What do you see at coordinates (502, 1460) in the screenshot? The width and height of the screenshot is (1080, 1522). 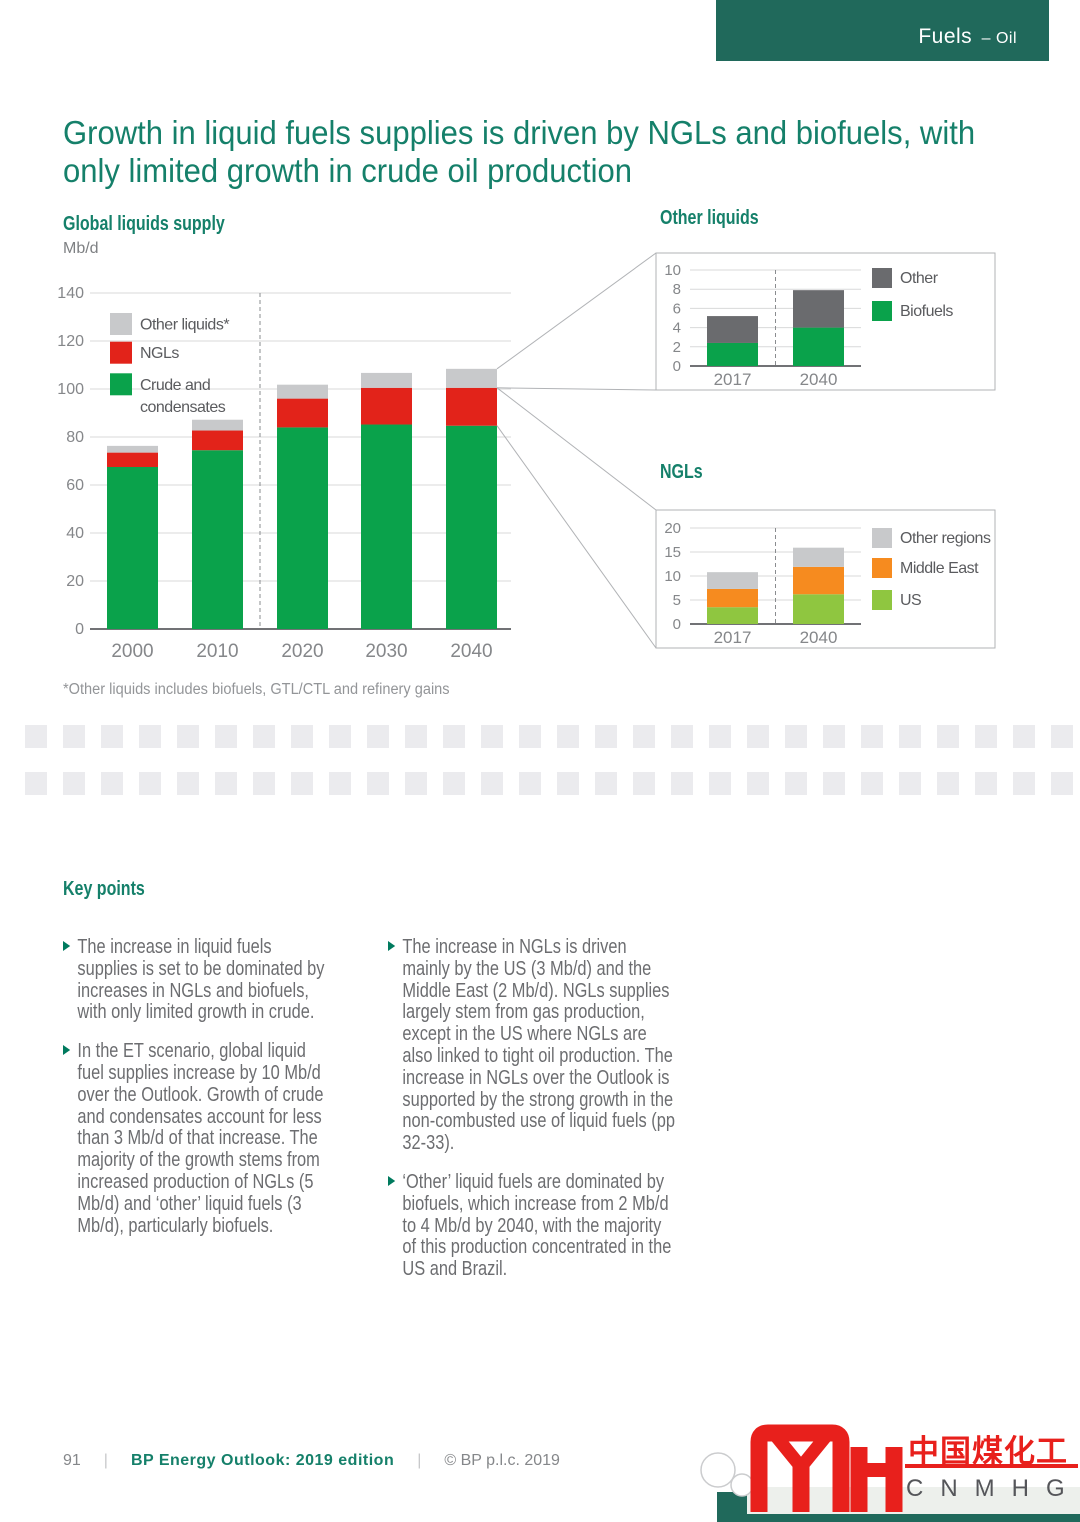 I see `footer-copyright: © BP p.l.c. 2019` at bounding box center [502, 1460].